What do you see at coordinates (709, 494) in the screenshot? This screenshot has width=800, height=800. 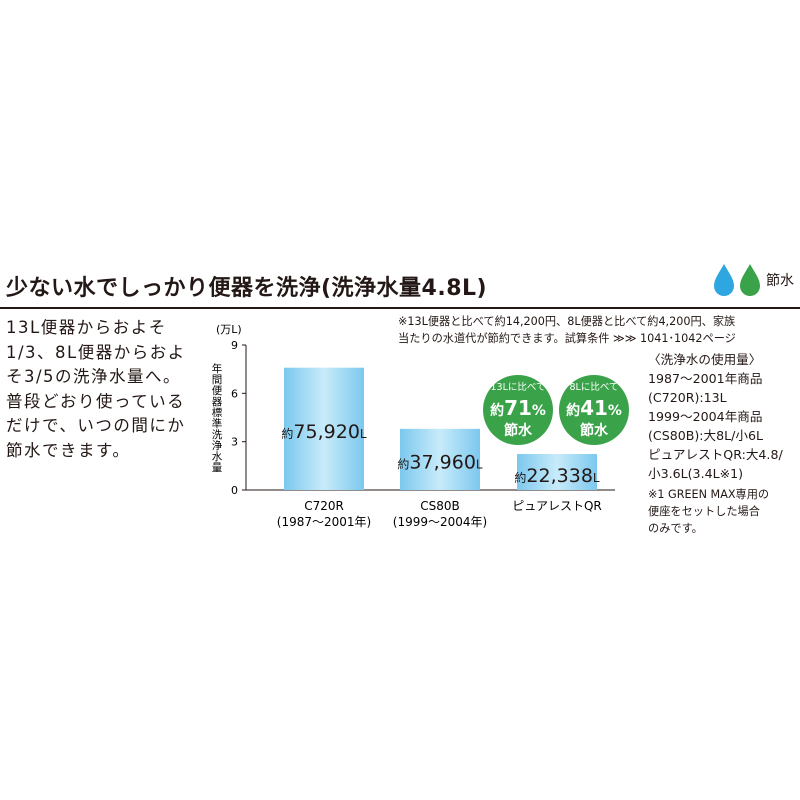 I see `footnote-line: ※1 GREEN MAX専用の` at bounding box center [709, 494].